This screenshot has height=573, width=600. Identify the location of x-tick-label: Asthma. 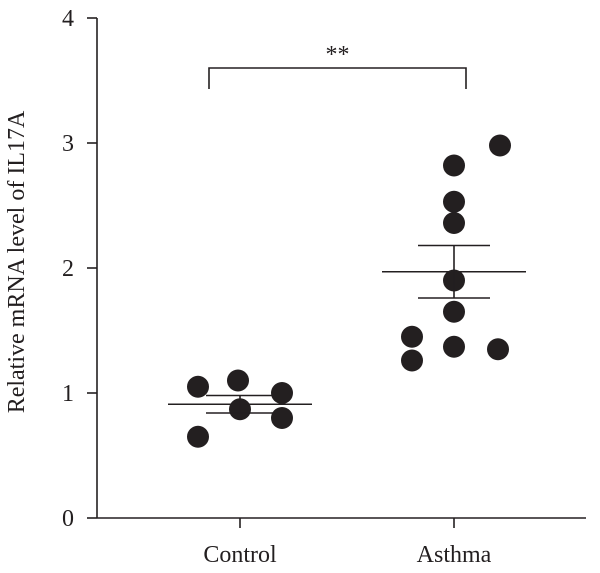
(454, 555).